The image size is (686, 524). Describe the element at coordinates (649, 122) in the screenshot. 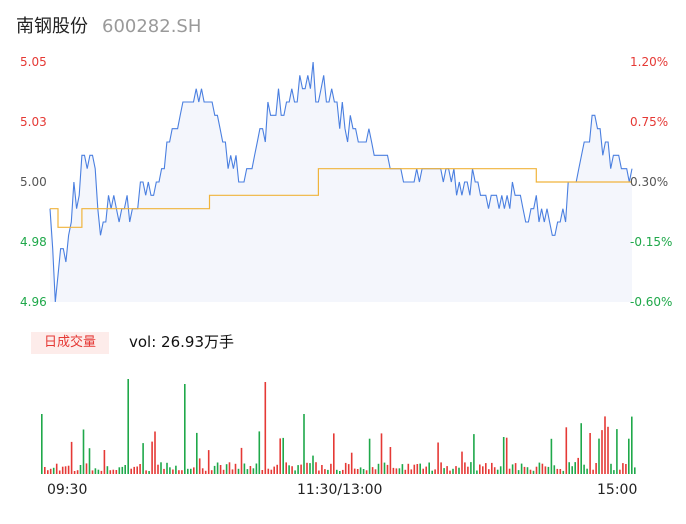

I see `y-axis-right-label-1: 0.75%` at that location.